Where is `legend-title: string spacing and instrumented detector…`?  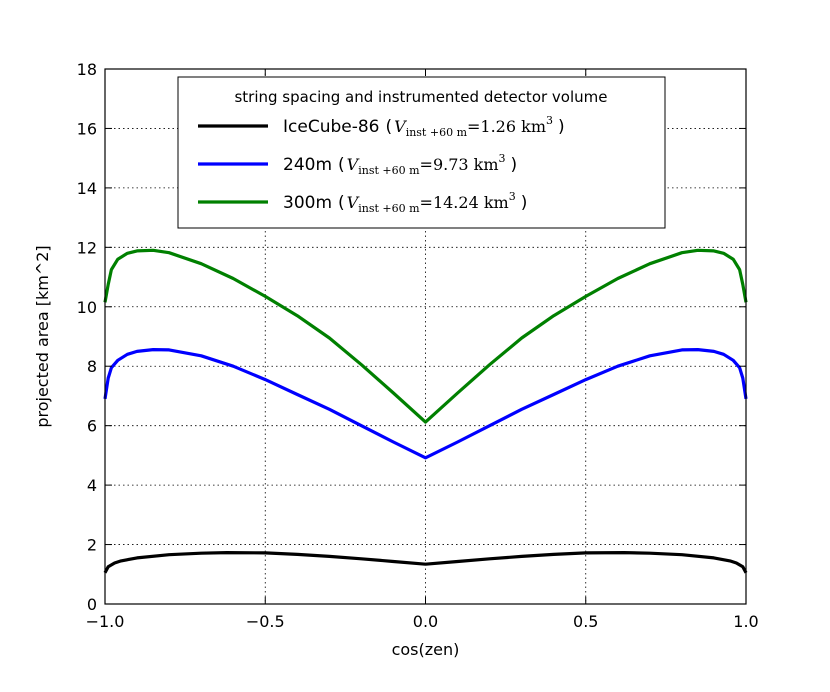 legend-title: string spacing and instrumented detector… is located at coordinates (420, 97).